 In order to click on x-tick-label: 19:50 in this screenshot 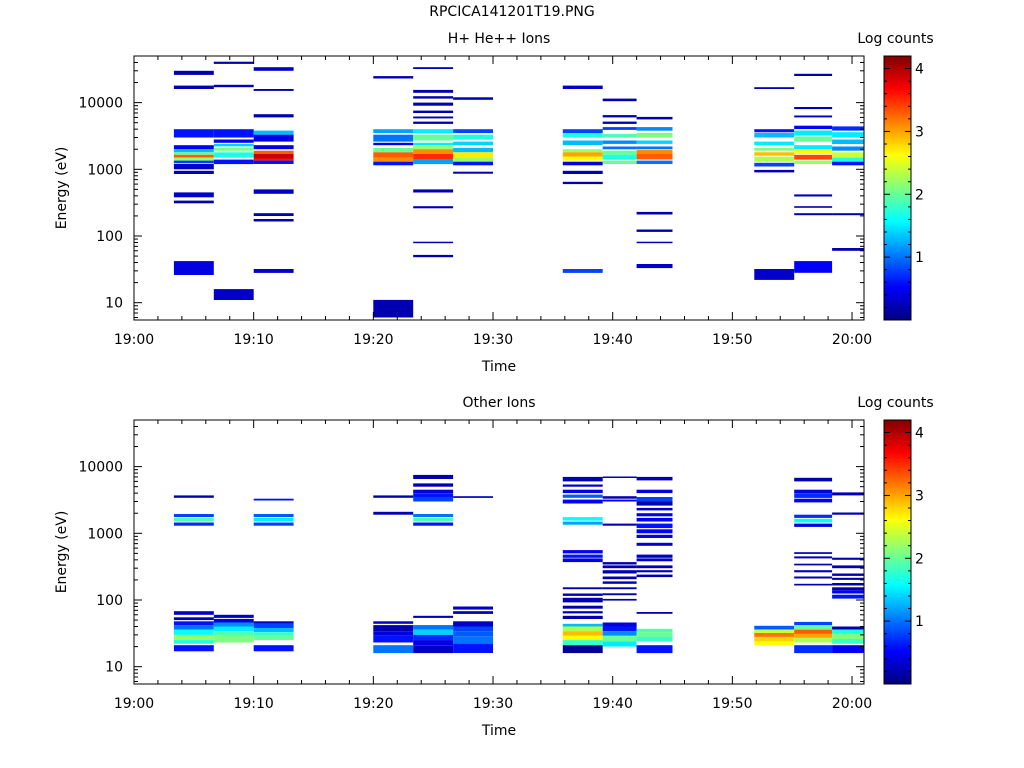, I will do `click(732, 340)`.